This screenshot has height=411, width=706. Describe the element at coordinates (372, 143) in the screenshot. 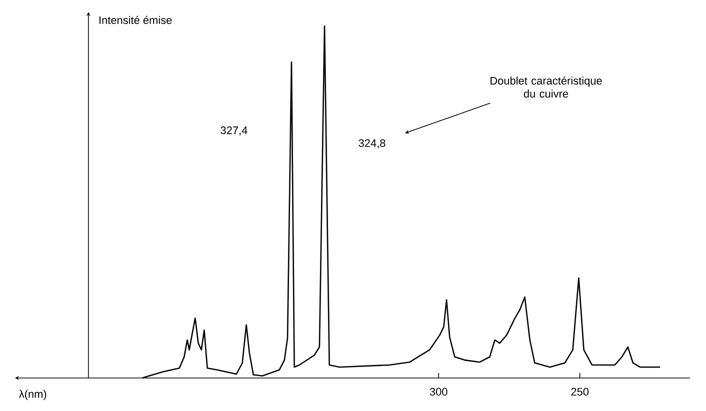

I see `annotation: 324,8` at that location.